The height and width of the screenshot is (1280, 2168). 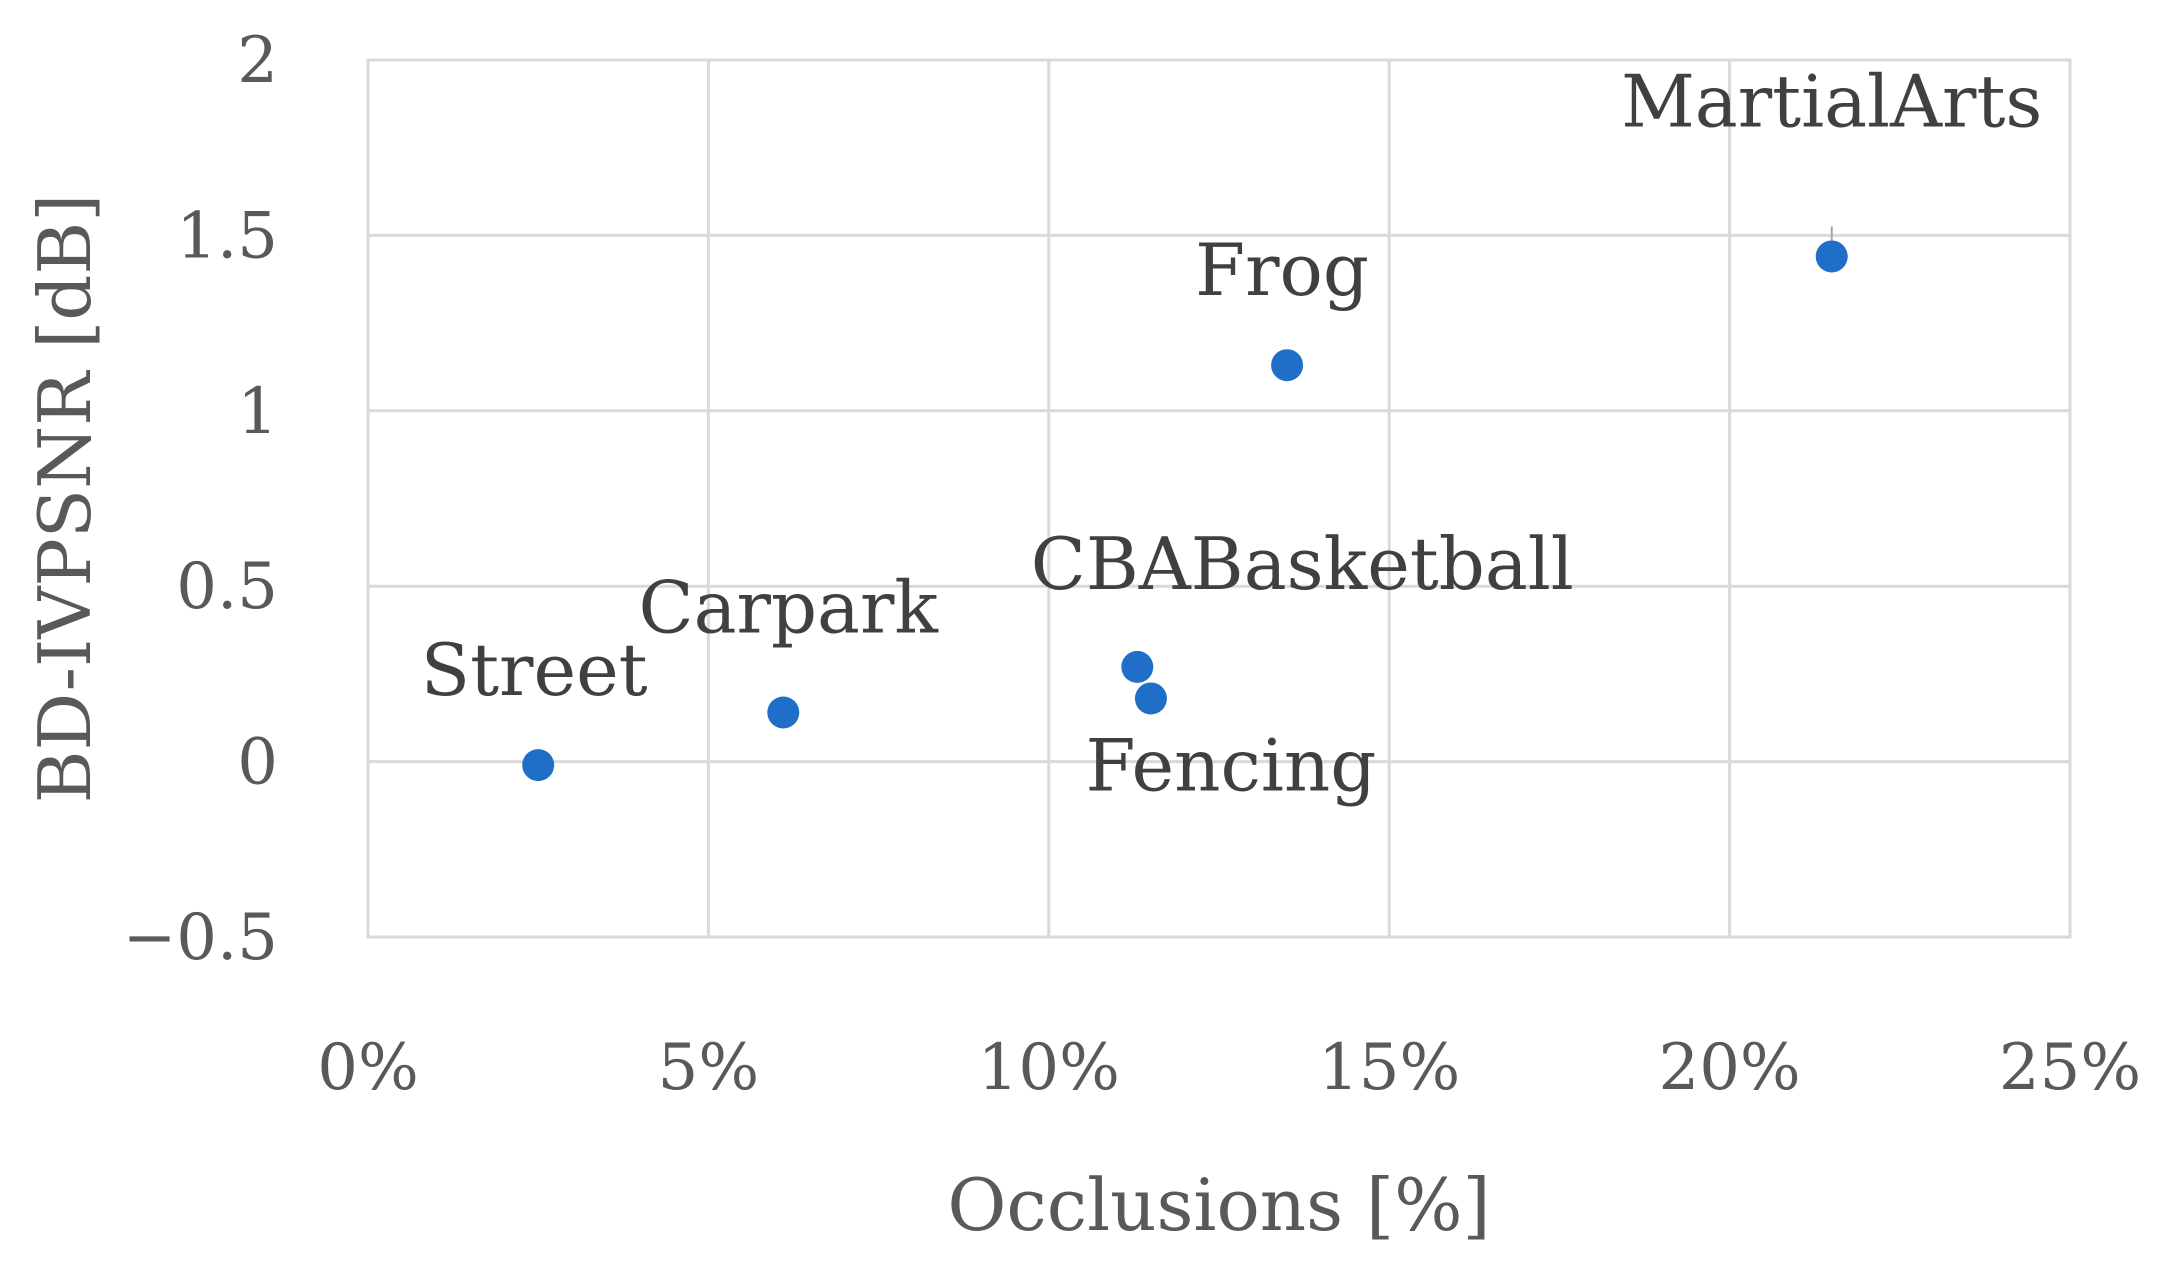 What do you see at coordinates (1218, 1205) in the screenshot?
I see `x-axis-title: Occlusions [%]` at bounding box center [1218, 1205].